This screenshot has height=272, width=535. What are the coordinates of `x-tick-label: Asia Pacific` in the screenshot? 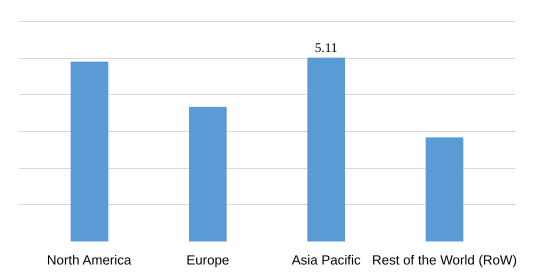 It's located at (326, 260).